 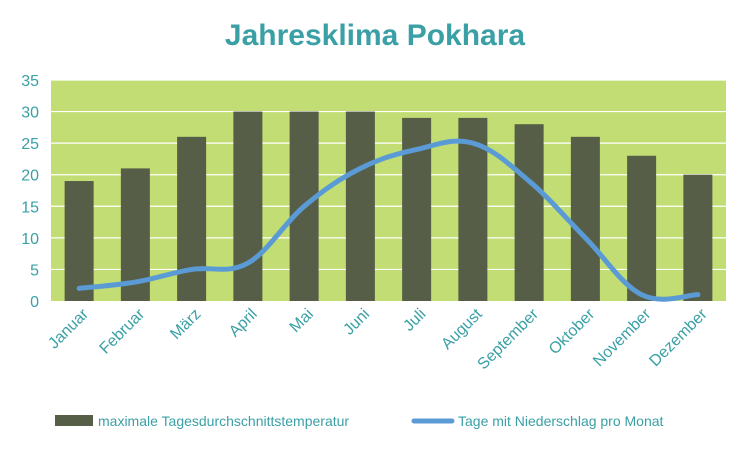 I want to click on chart-title: Jahresklima Pokhara, so click(x=375, y=35).